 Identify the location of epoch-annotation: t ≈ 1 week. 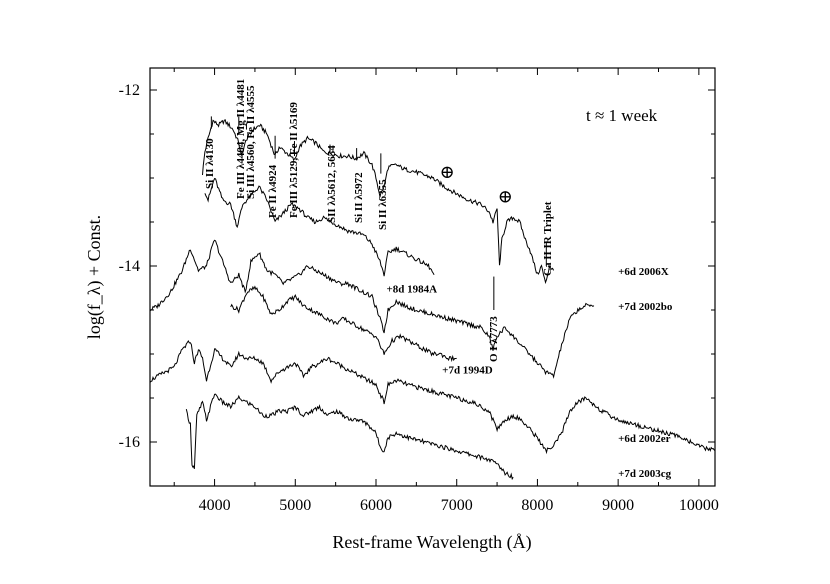
(622, 115).